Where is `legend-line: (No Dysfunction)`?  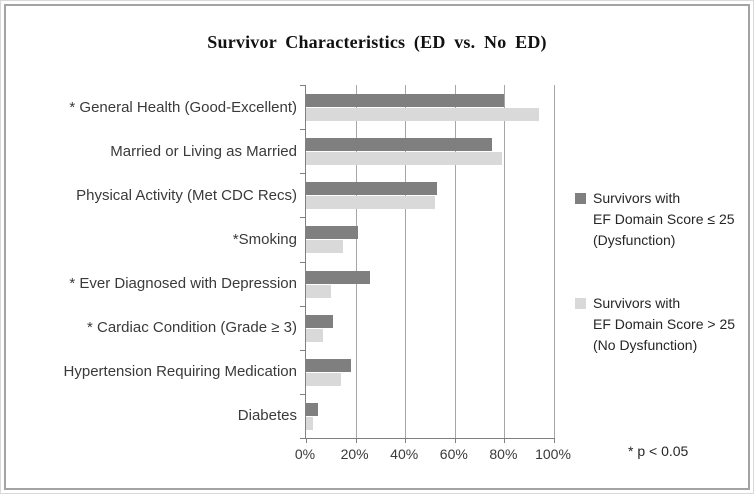 legend-line: (No Dysfunction) is located at coordinates (645, 345).